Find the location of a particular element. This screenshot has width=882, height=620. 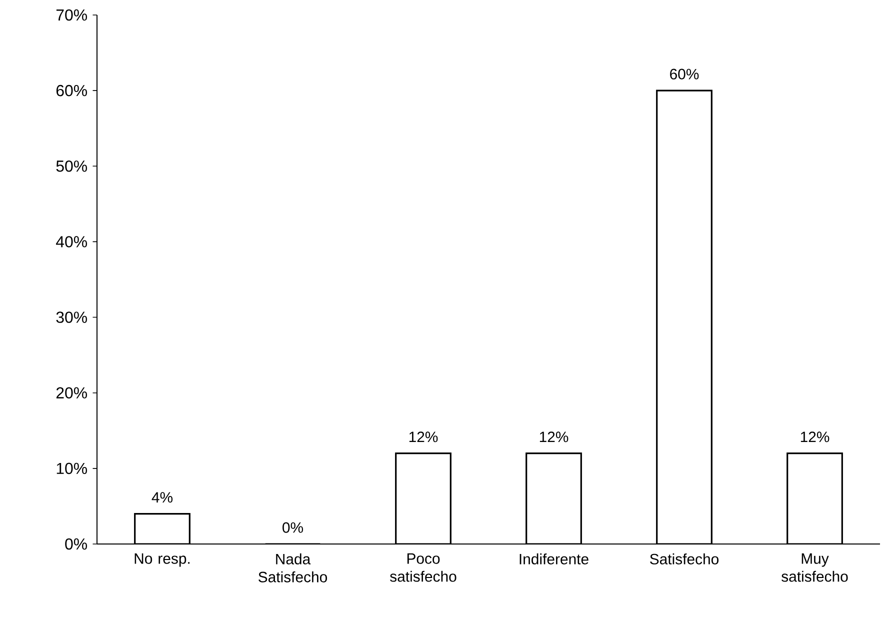

y-tick-label: 30% is located at coordinates (71, 317).